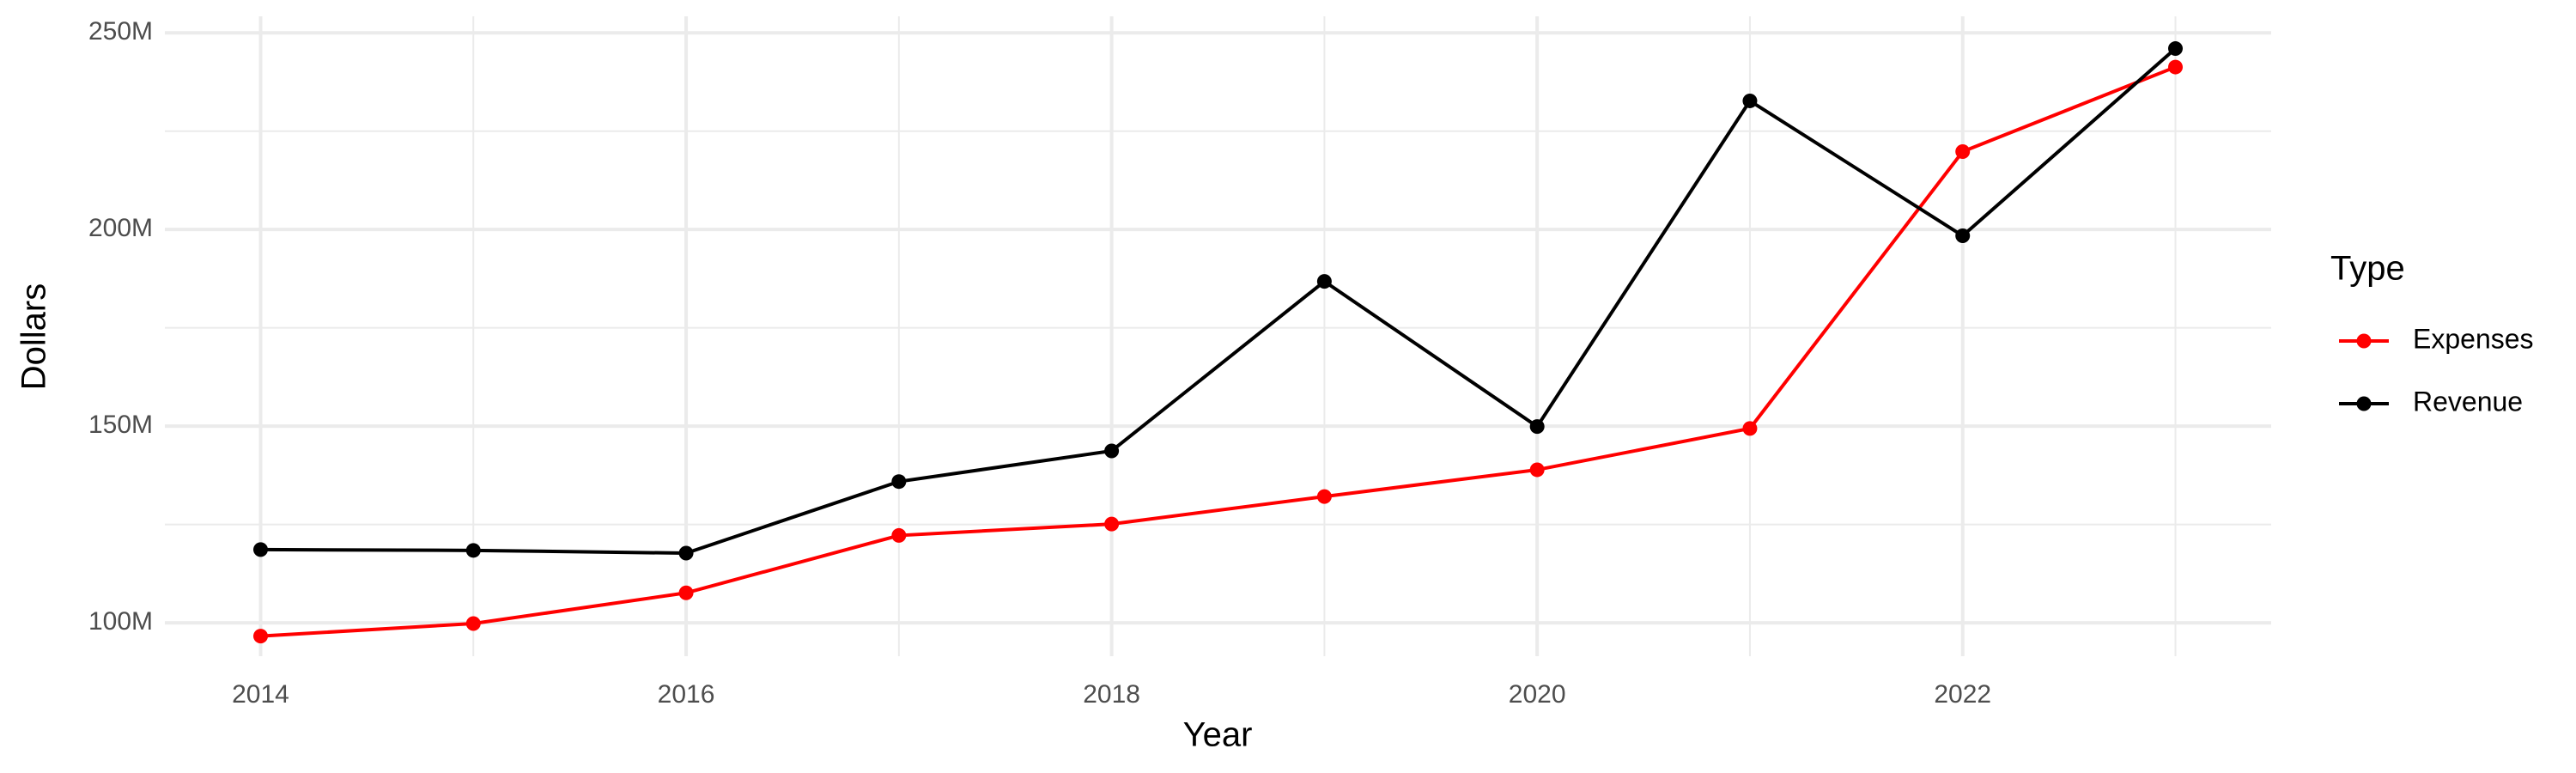 The height and width of the screenshot is (773, 2576). Describe the element at coordinates (1111, 694) in the screenshot. I see `x-tick-label: 2018` at that location.